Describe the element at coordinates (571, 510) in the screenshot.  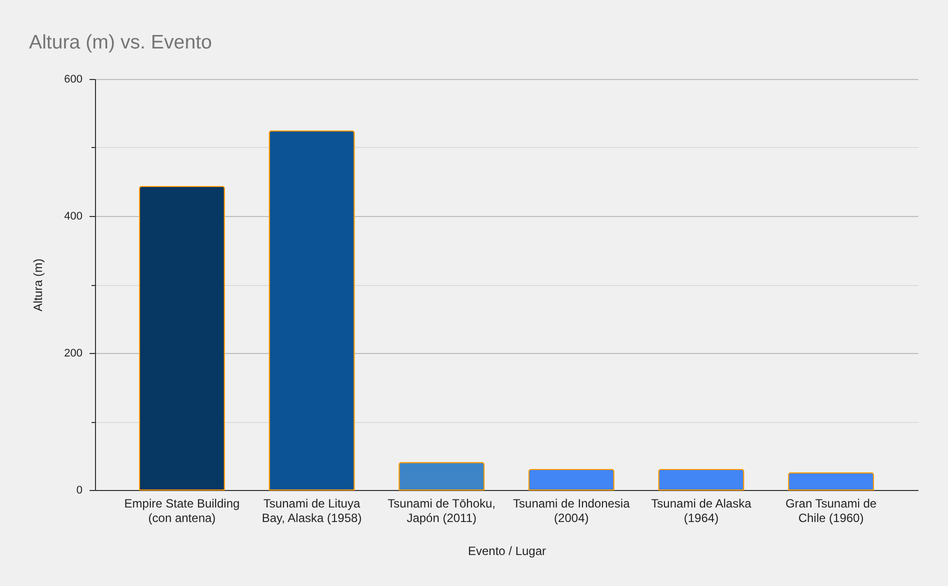
I see `x-tick-label: Tsunami de Indonesia (2004)` at that location.